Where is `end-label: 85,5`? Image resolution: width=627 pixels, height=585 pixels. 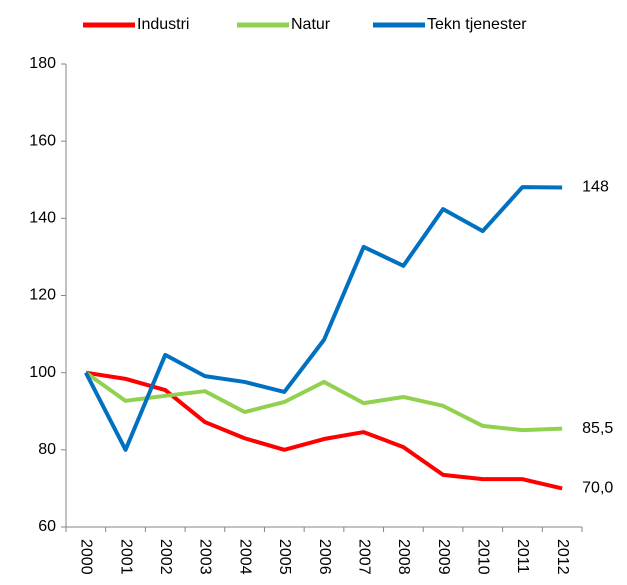
end-label: 85,5 is located at coordinates (597, 428).